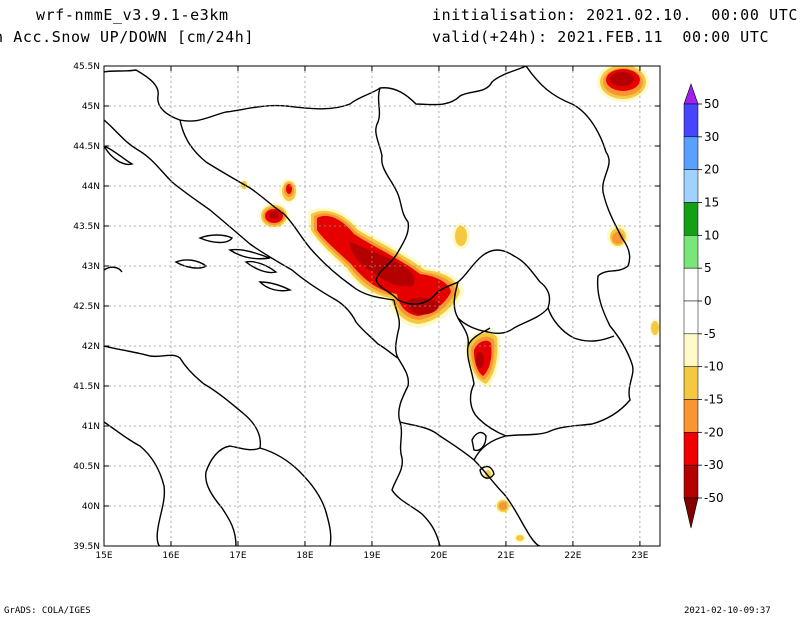 The height and width of the screenshot is (618, 800). What do you see at coordinates (86, 227) in the screenshot?
I see `lat-tick-label: 43.5N` at bounding box center [86, 227].